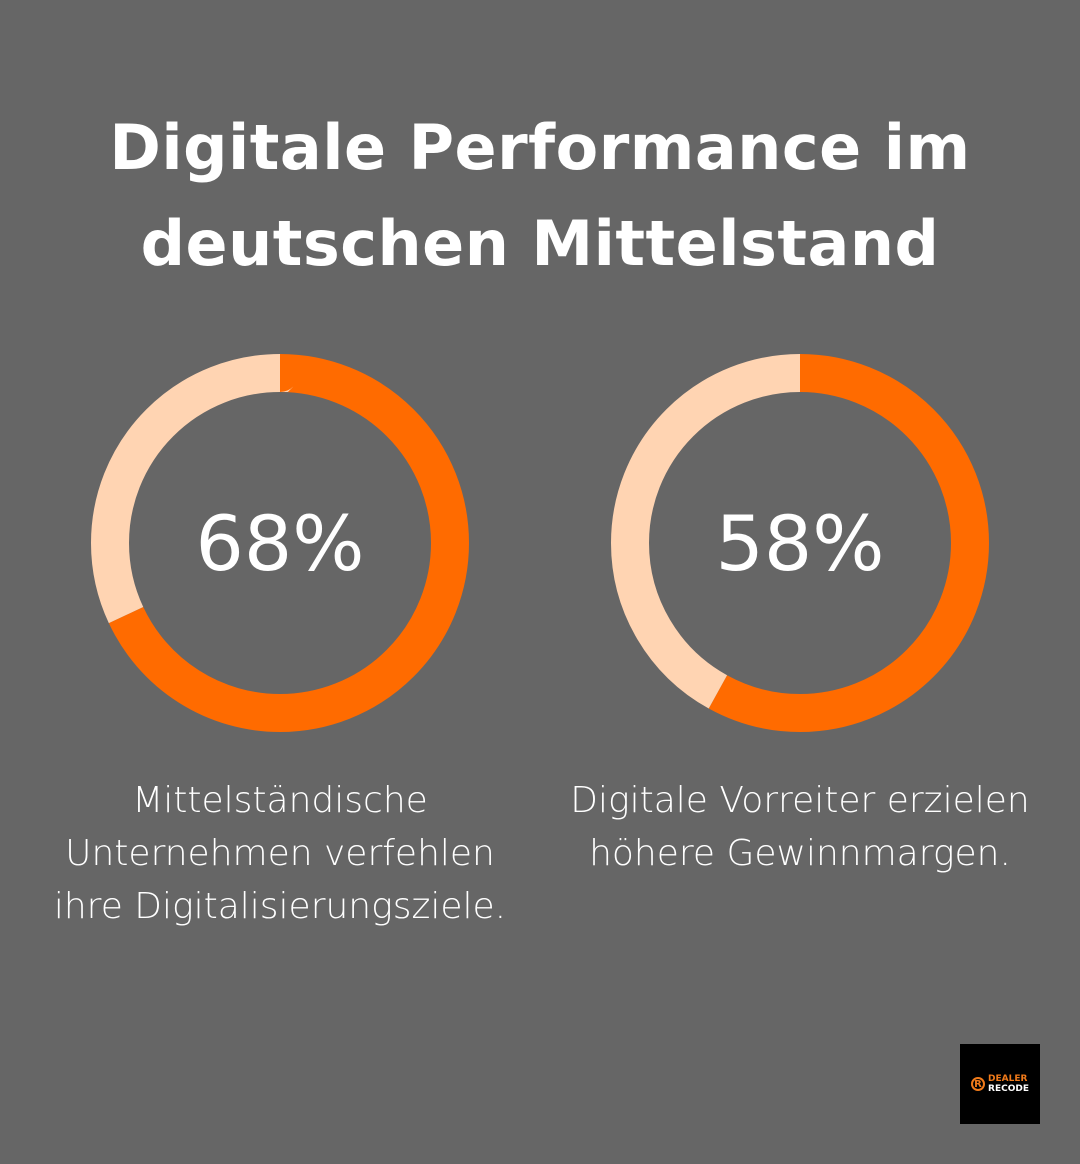 This screenshot has height=1164, width=1080. I want to click on donut-value-label: 68%, so click(280, 543).